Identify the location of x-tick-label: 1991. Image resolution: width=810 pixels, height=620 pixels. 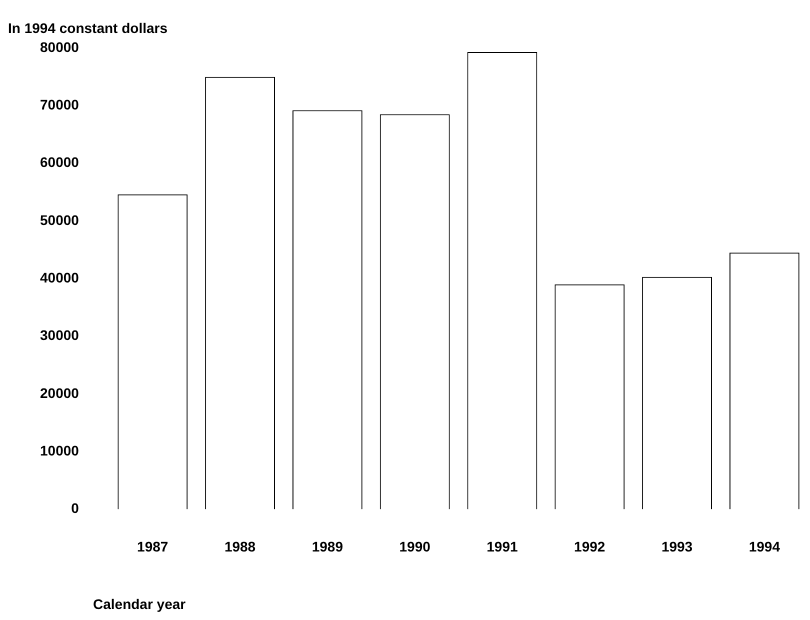
(502, 546).